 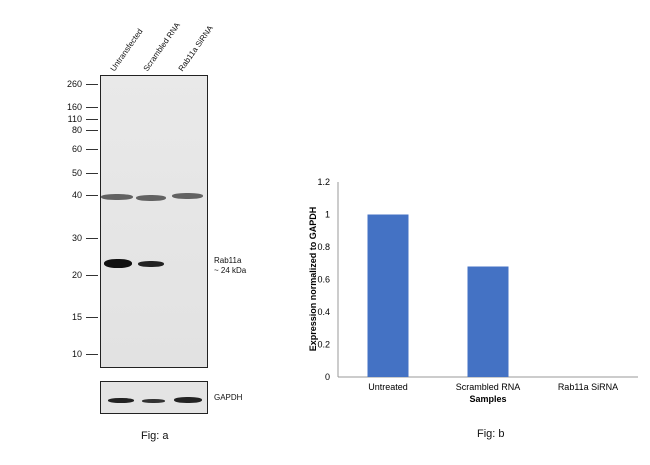 What do you see at coordinates (388, 387) in the screenshot?
I see `x-tick-label: Untreated` at bounding box center [388, 387].